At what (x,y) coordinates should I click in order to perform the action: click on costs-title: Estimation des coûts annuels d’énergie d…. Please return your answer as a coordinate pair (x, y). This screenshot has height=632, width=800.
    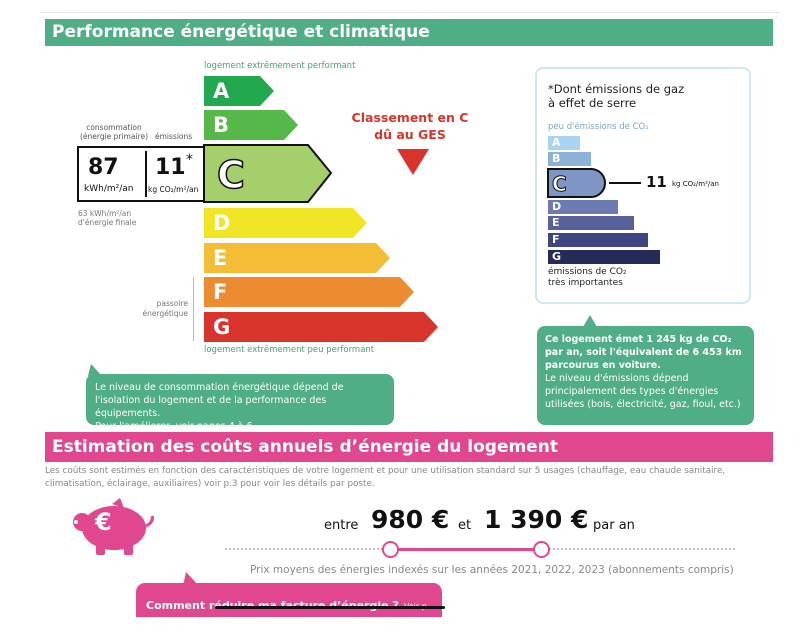
    Looking at the image, I should click on (305, 447).